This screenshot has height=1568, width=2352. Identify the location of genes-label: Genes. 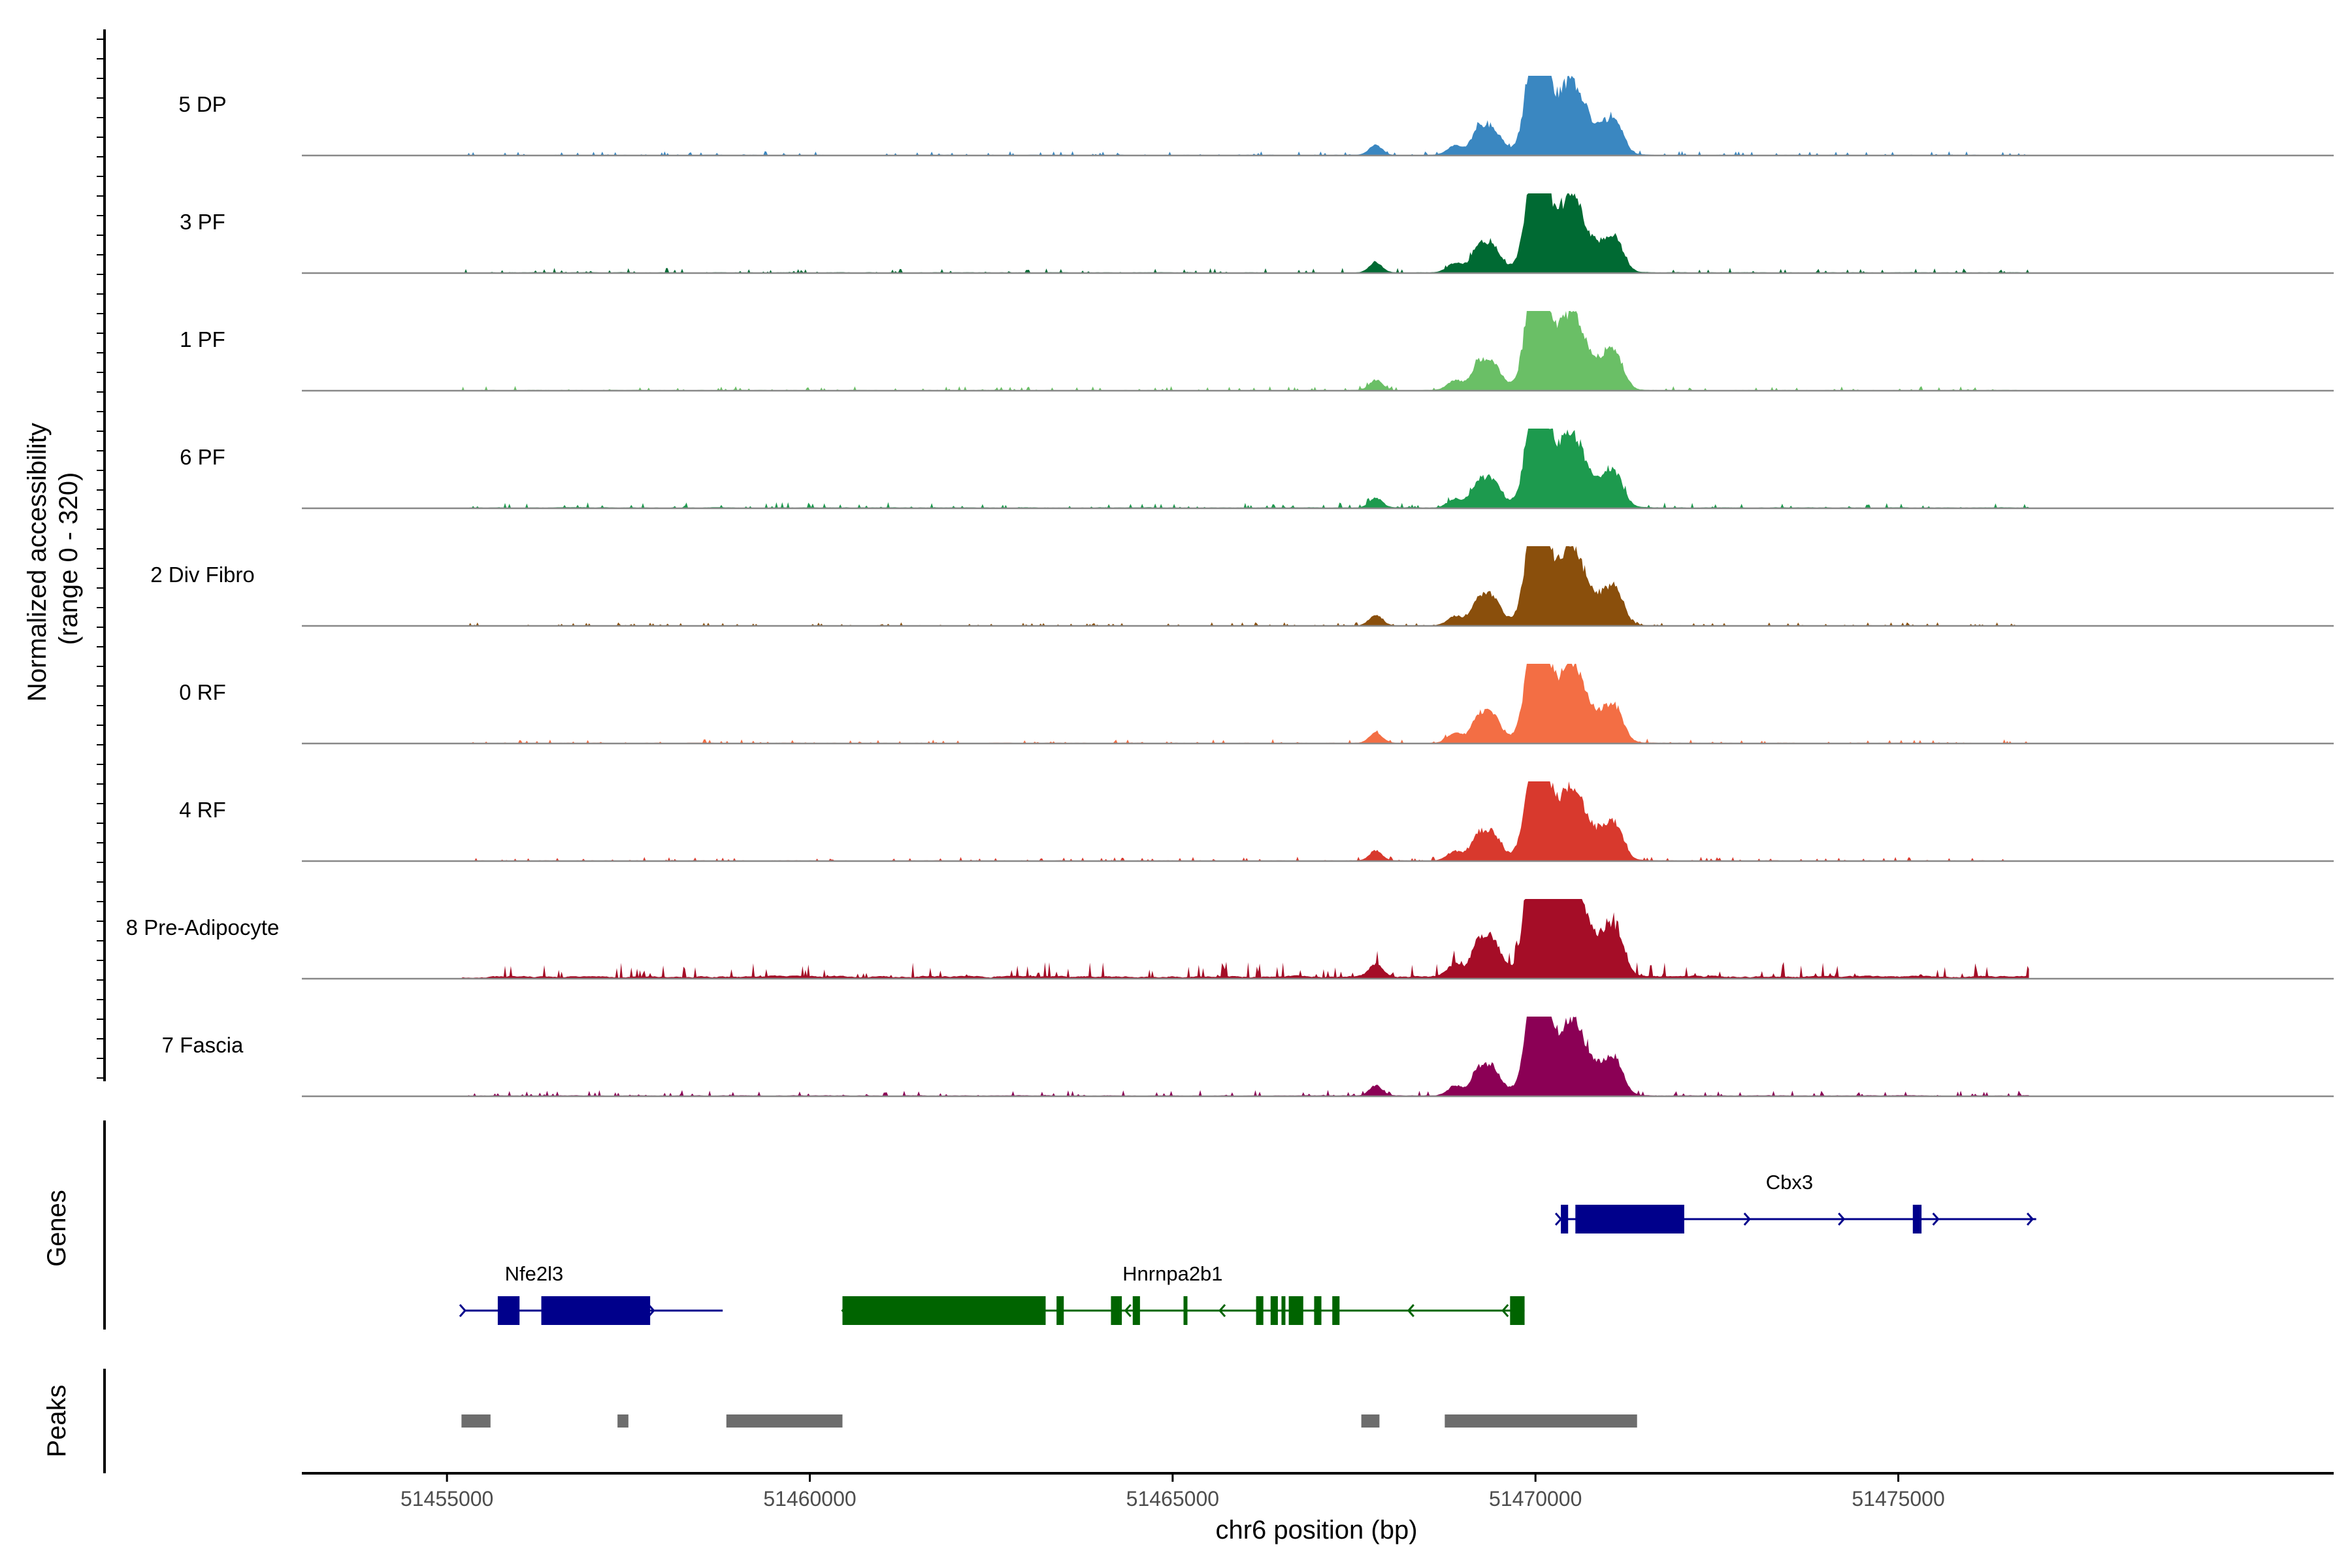
(56, 1228).